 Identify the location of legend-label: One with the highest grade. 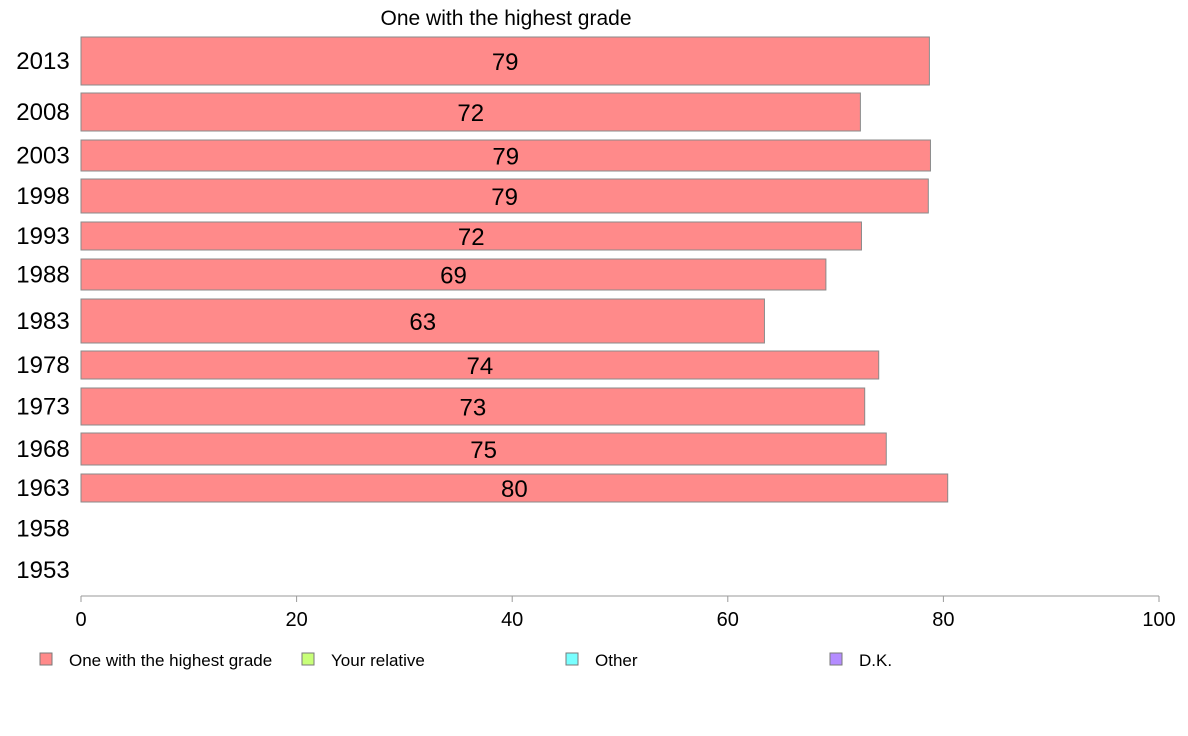
(170, 660).